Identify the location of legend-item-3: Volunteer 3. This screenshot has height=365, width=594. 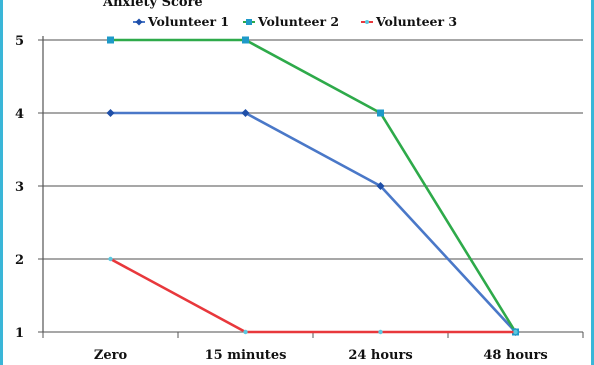
(409, 21).